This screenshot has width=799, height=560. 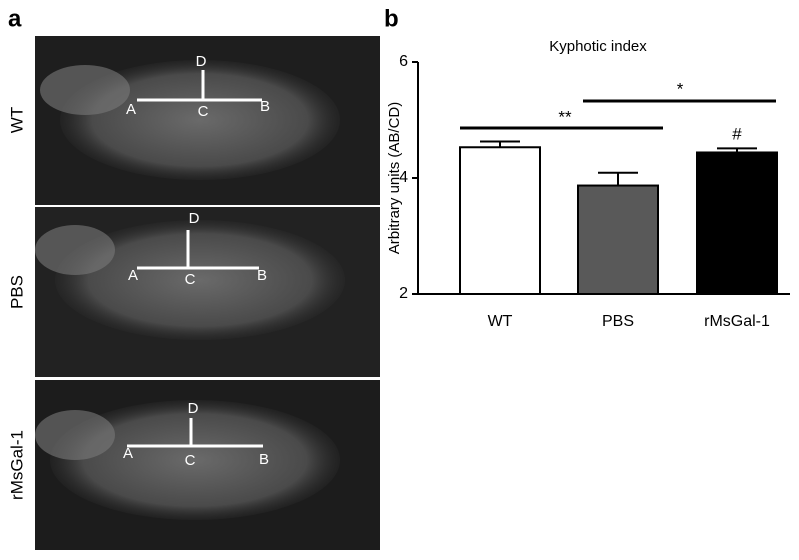 What do you see at coordinates (403, 61) in the screenshot?
I see `y-tick-label: 6` at bounding box center [403, 61].